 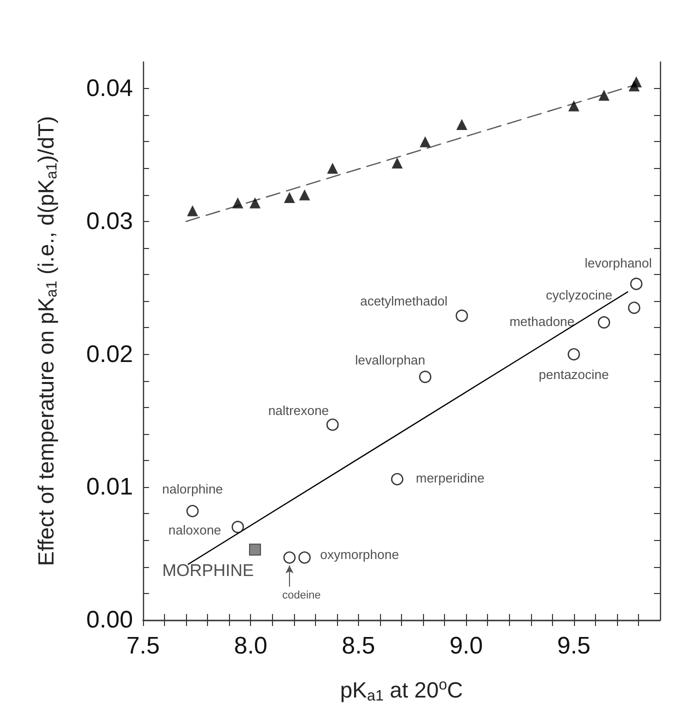 I want to click on annotation: MORPHINE, so click(x=208, y=570).